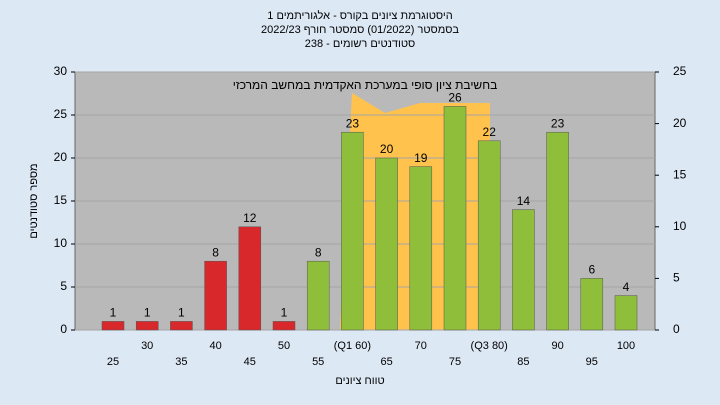 The image size is (720, 405). What do you see at coordinates (680, 174) in the screenshot?
I see `y2-tick-label: 15` at bounding box center [680, 174].